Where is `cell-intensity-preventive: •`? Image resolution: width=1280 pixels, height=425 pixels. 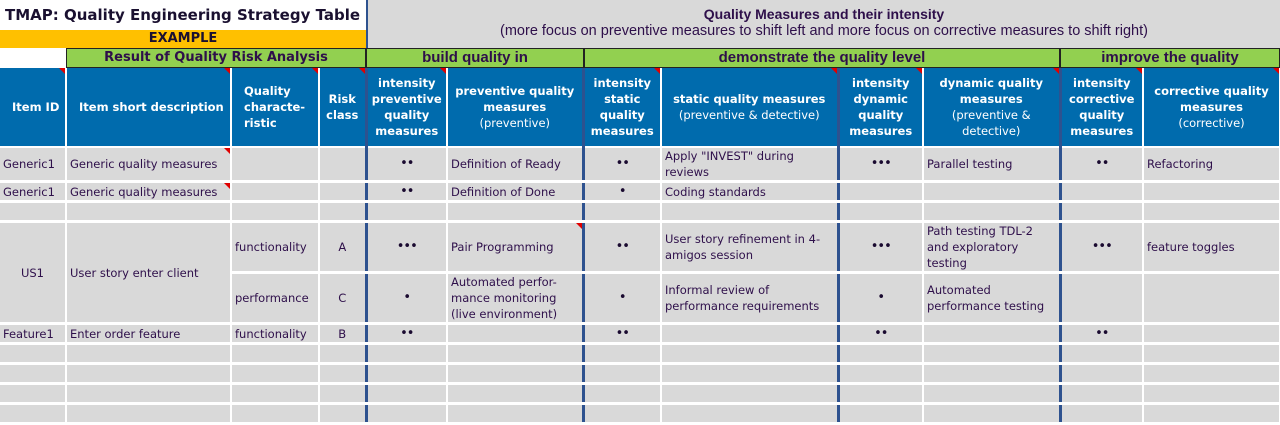 cell-intensity-preventive: • is located at coordinates (406, 298).